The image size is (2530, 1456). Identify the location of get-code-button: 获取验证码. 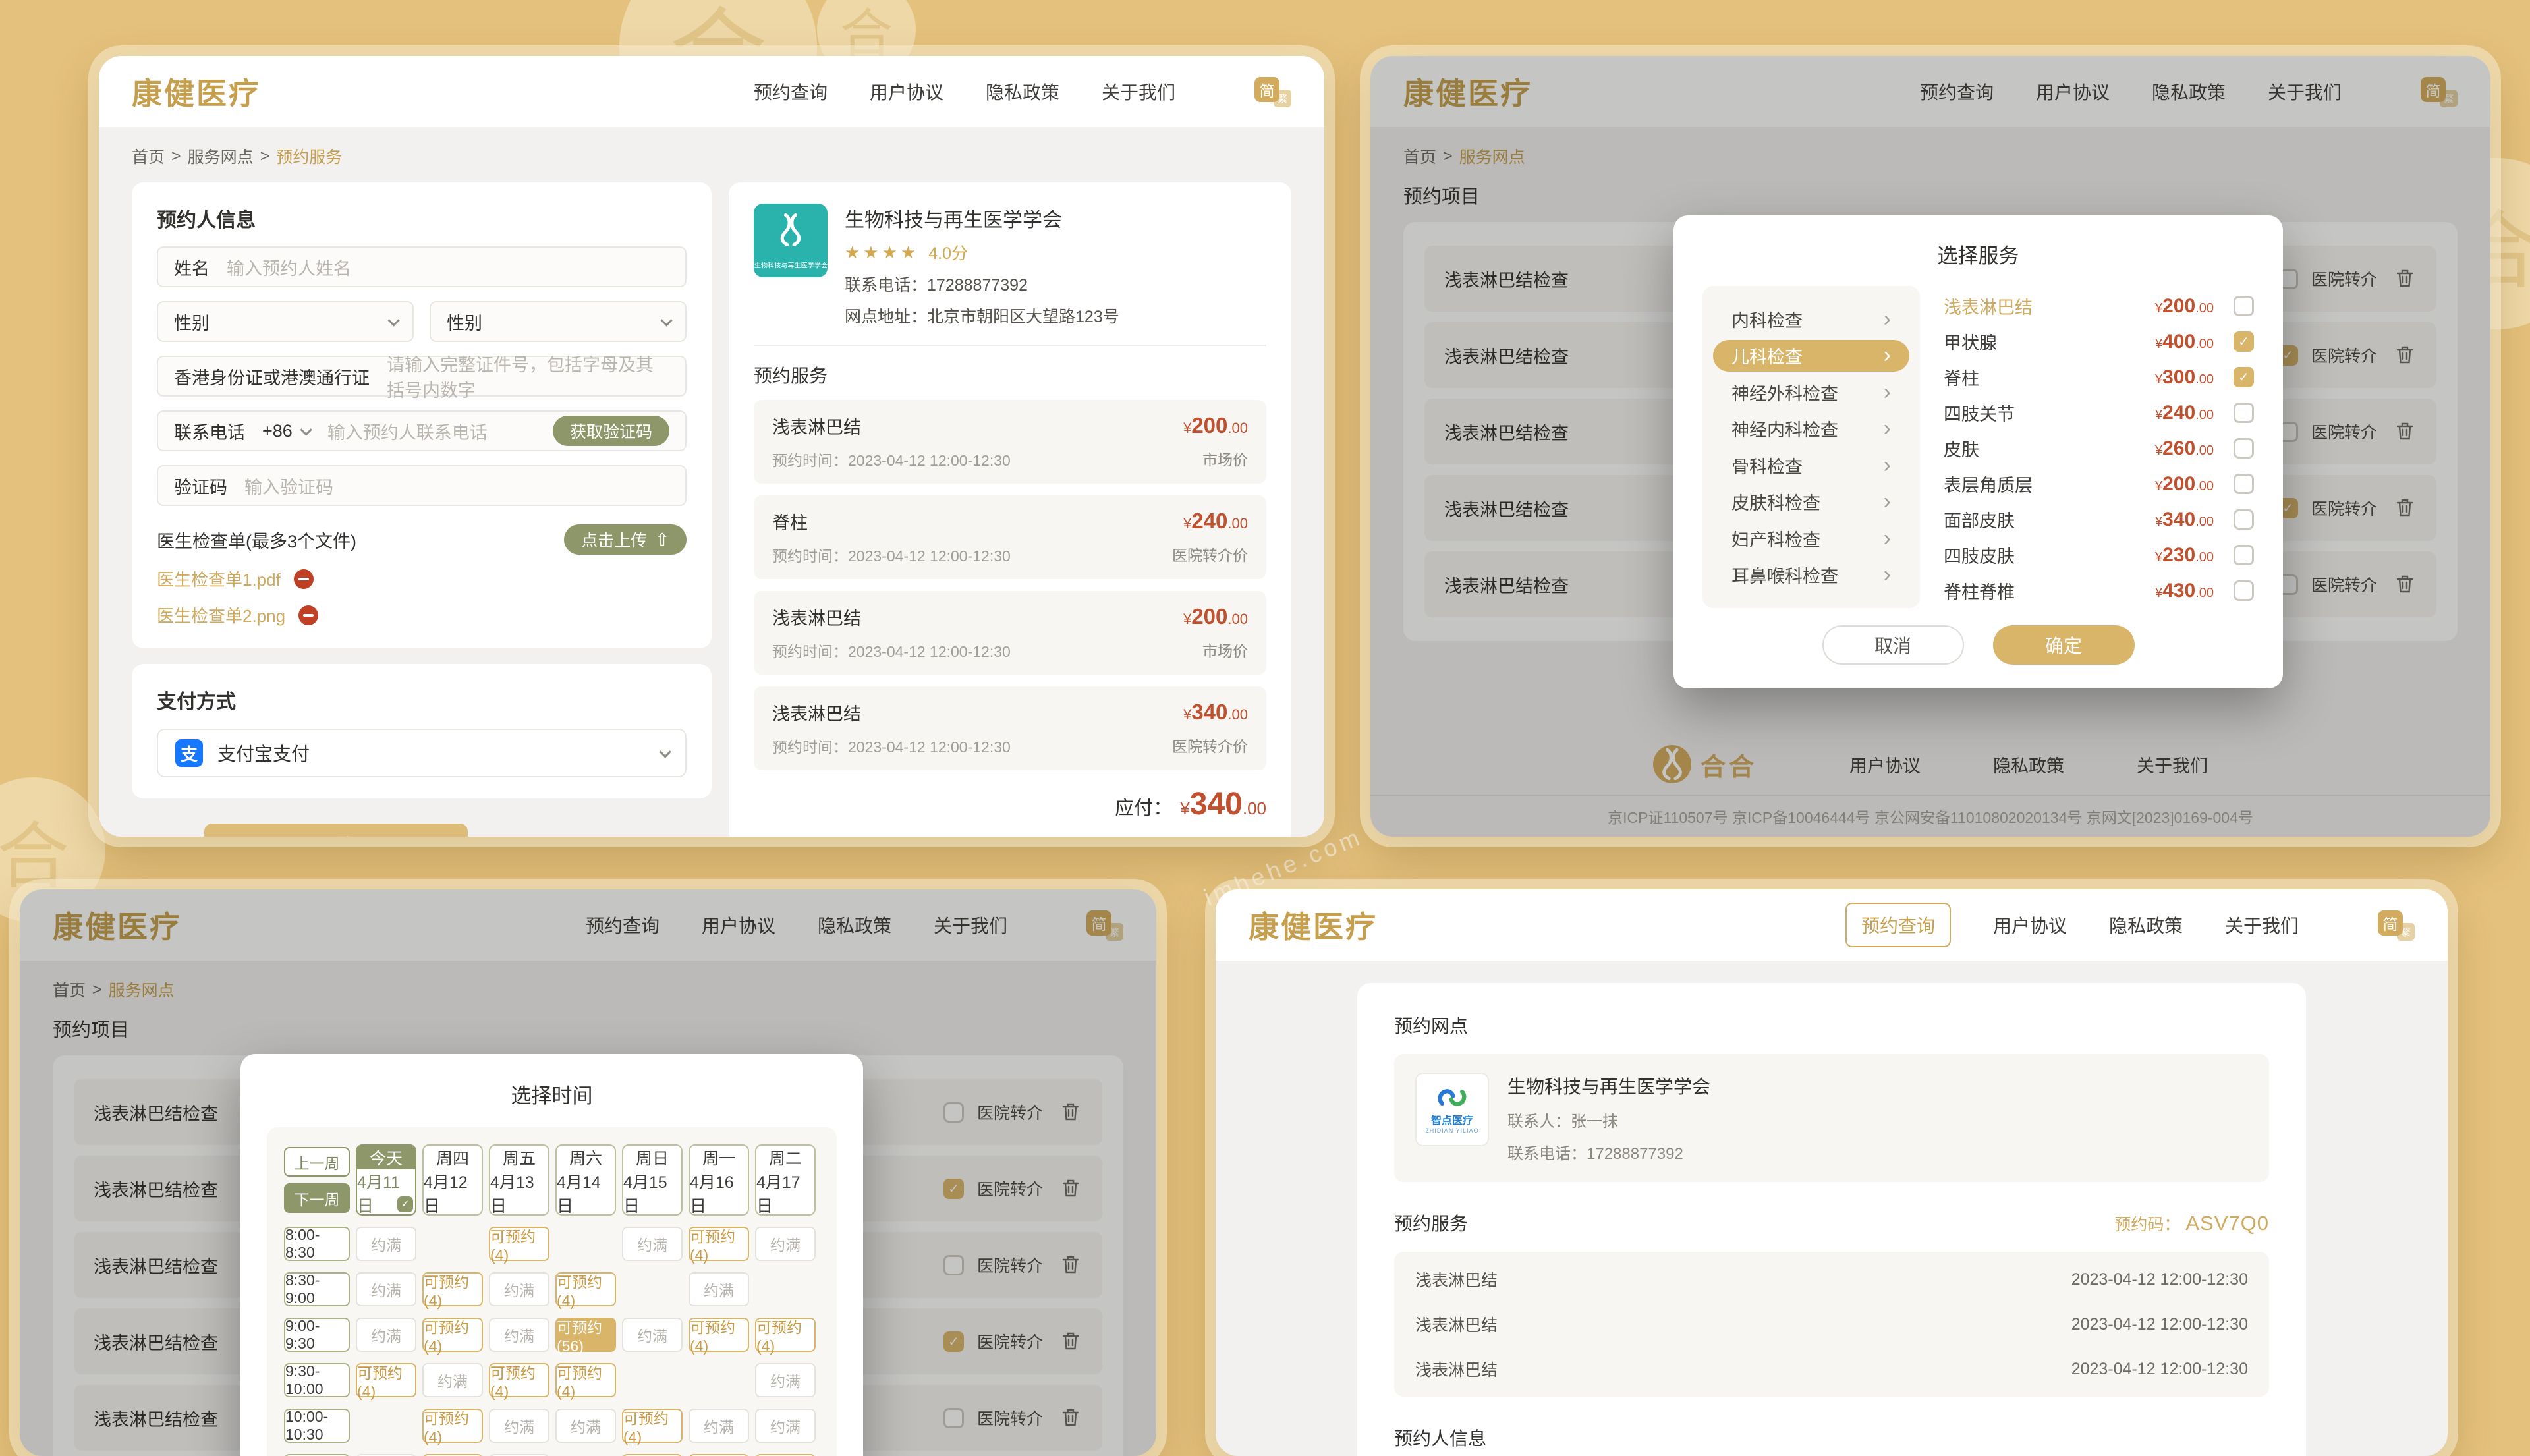
(610, 431).